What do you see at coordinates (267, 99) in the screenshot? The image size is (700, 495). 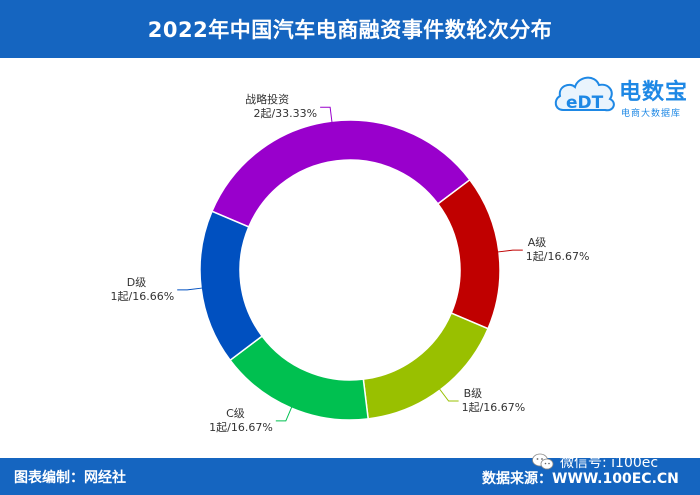 I see `slice-name-label: 战略投资` at bounding box center [267, 99].